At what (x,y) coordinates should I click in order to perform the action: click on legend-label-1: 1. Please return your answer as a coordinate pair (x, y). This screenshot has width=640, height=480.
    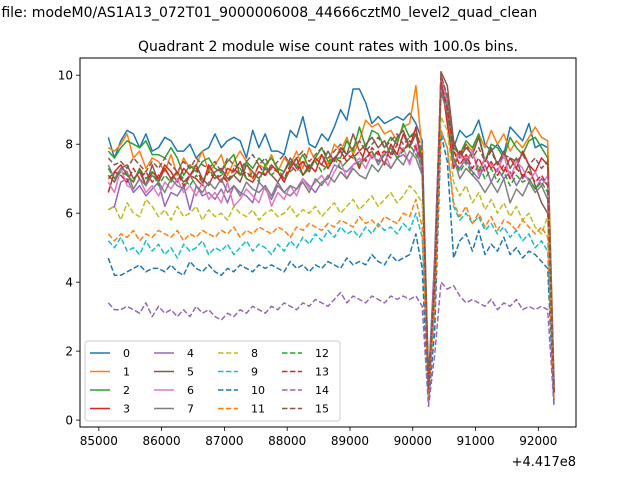
    Looking at the image, I should click on (126, 372).